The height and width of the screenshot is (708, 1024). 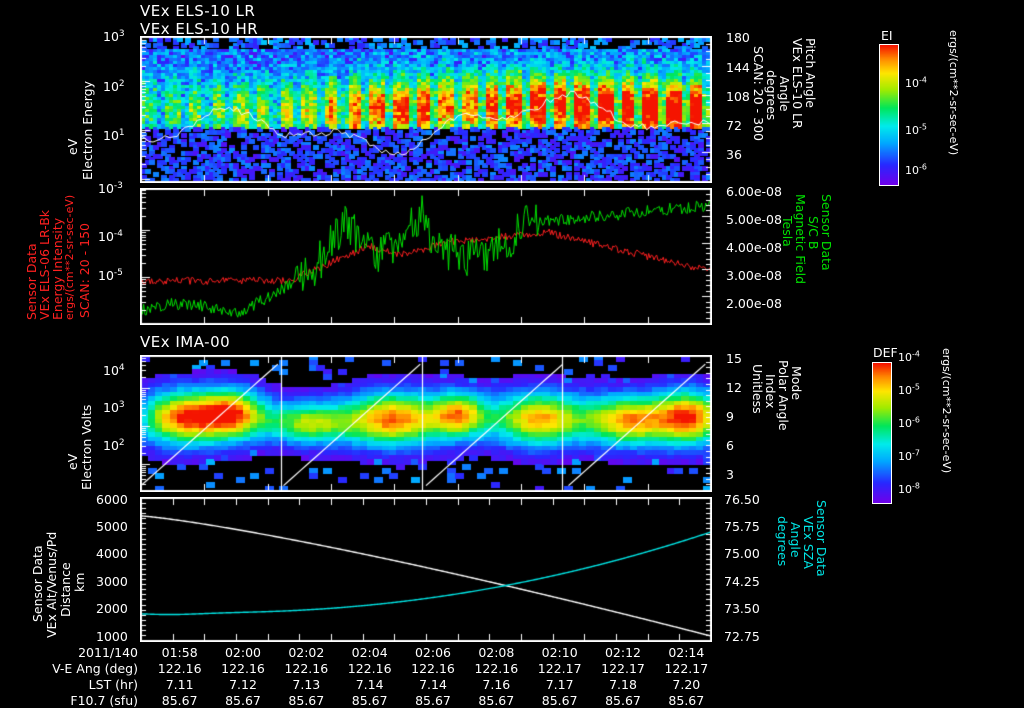 I want to click on table-value-cell: 7.13, so click(x=306, y=684).